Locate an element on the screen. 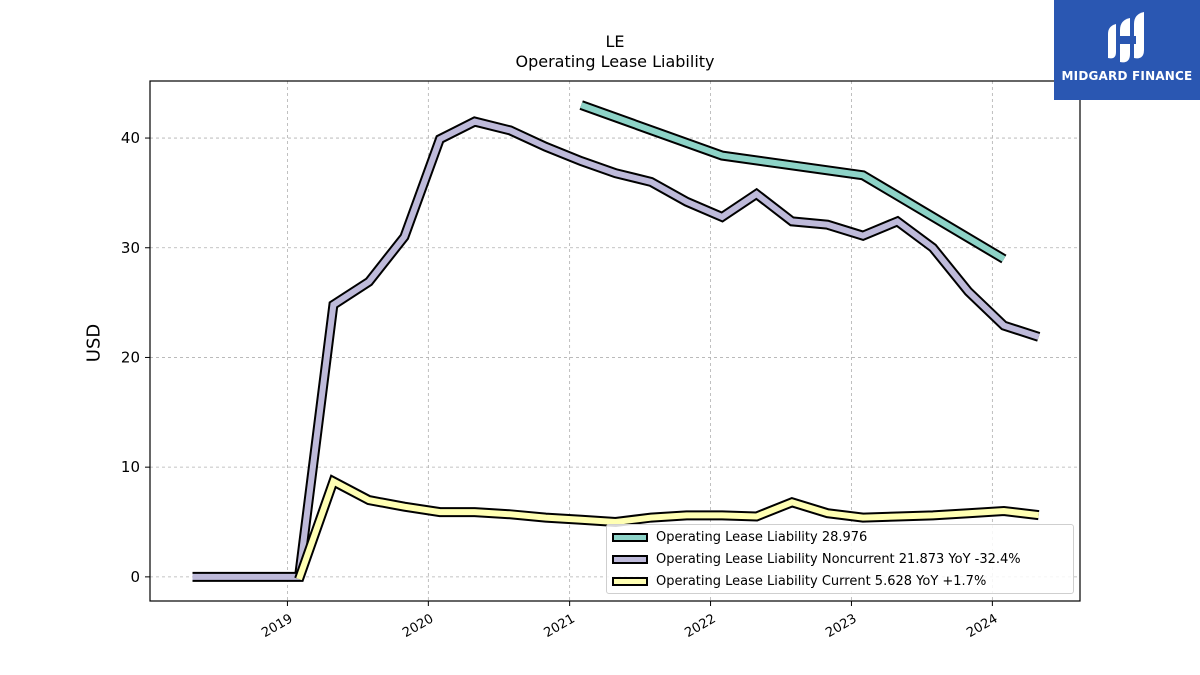  y-tick-label: 40 is located at coordinates (130, 138).